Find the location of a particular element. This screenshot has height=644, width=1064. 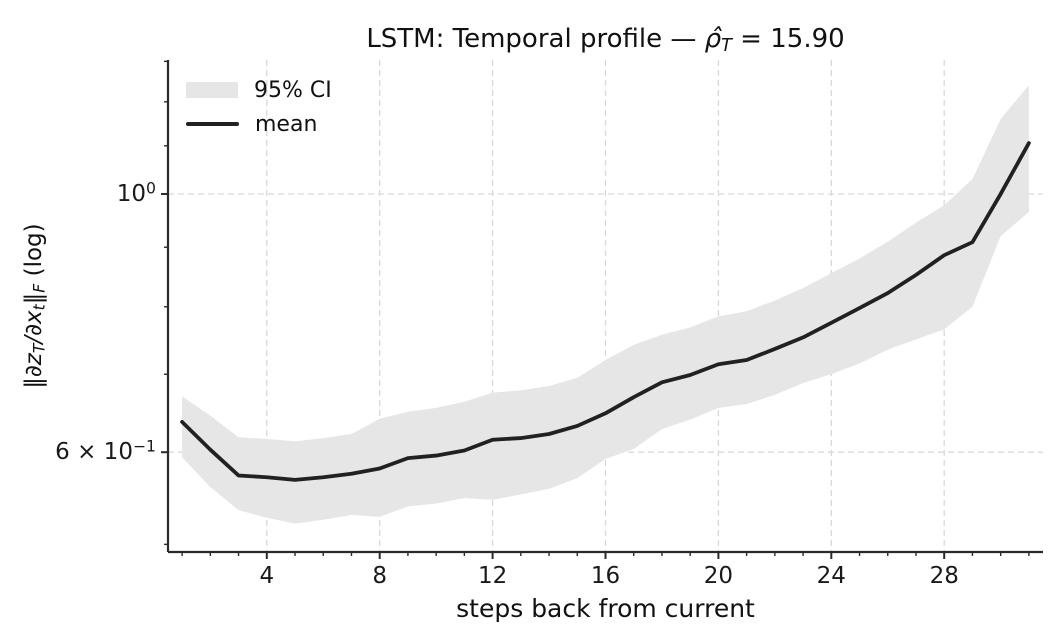

x-tick-label: 8 is located at coordinates (379, 576).